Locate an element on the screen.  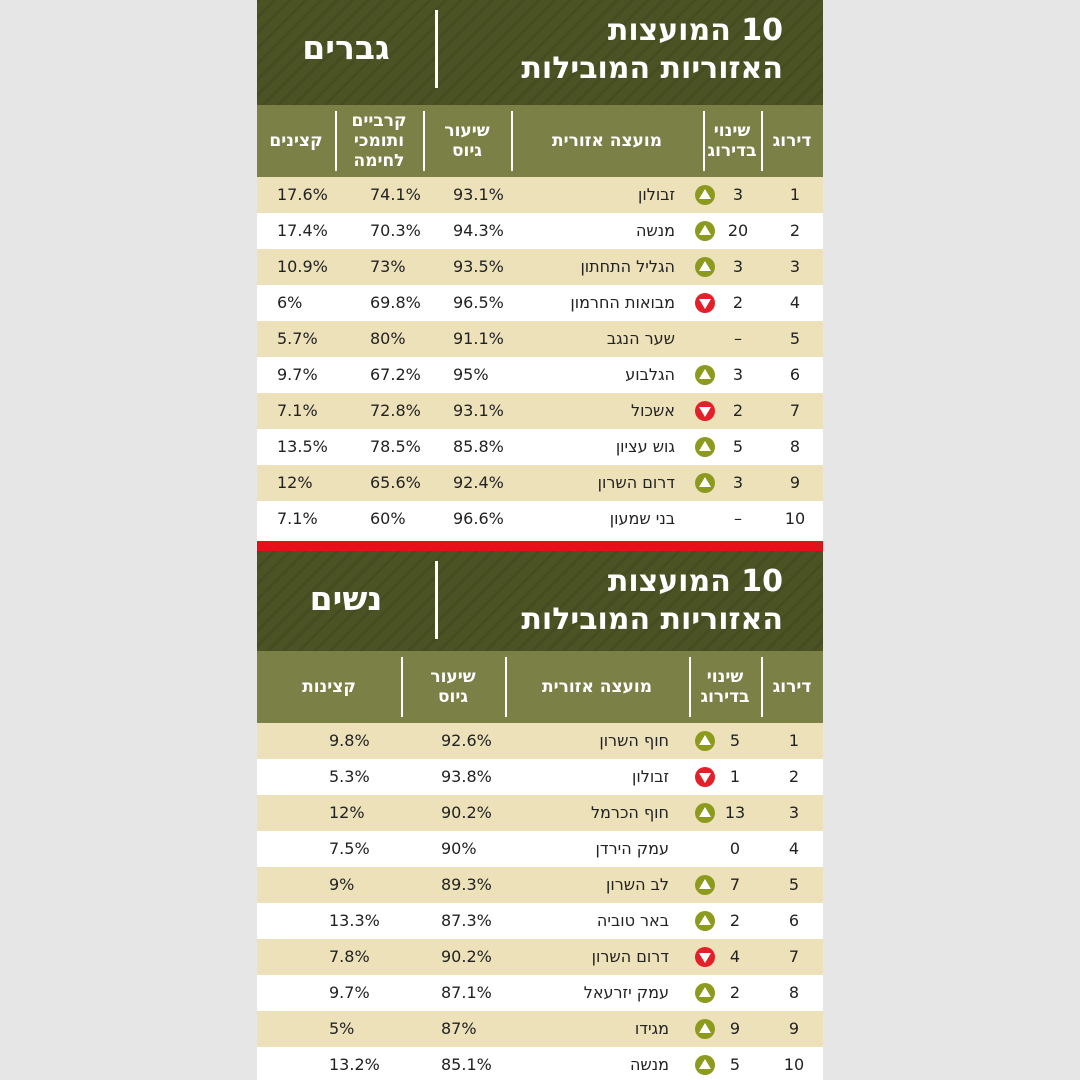
col-council: מועצה אזורית is located at coordinates (607, 141).